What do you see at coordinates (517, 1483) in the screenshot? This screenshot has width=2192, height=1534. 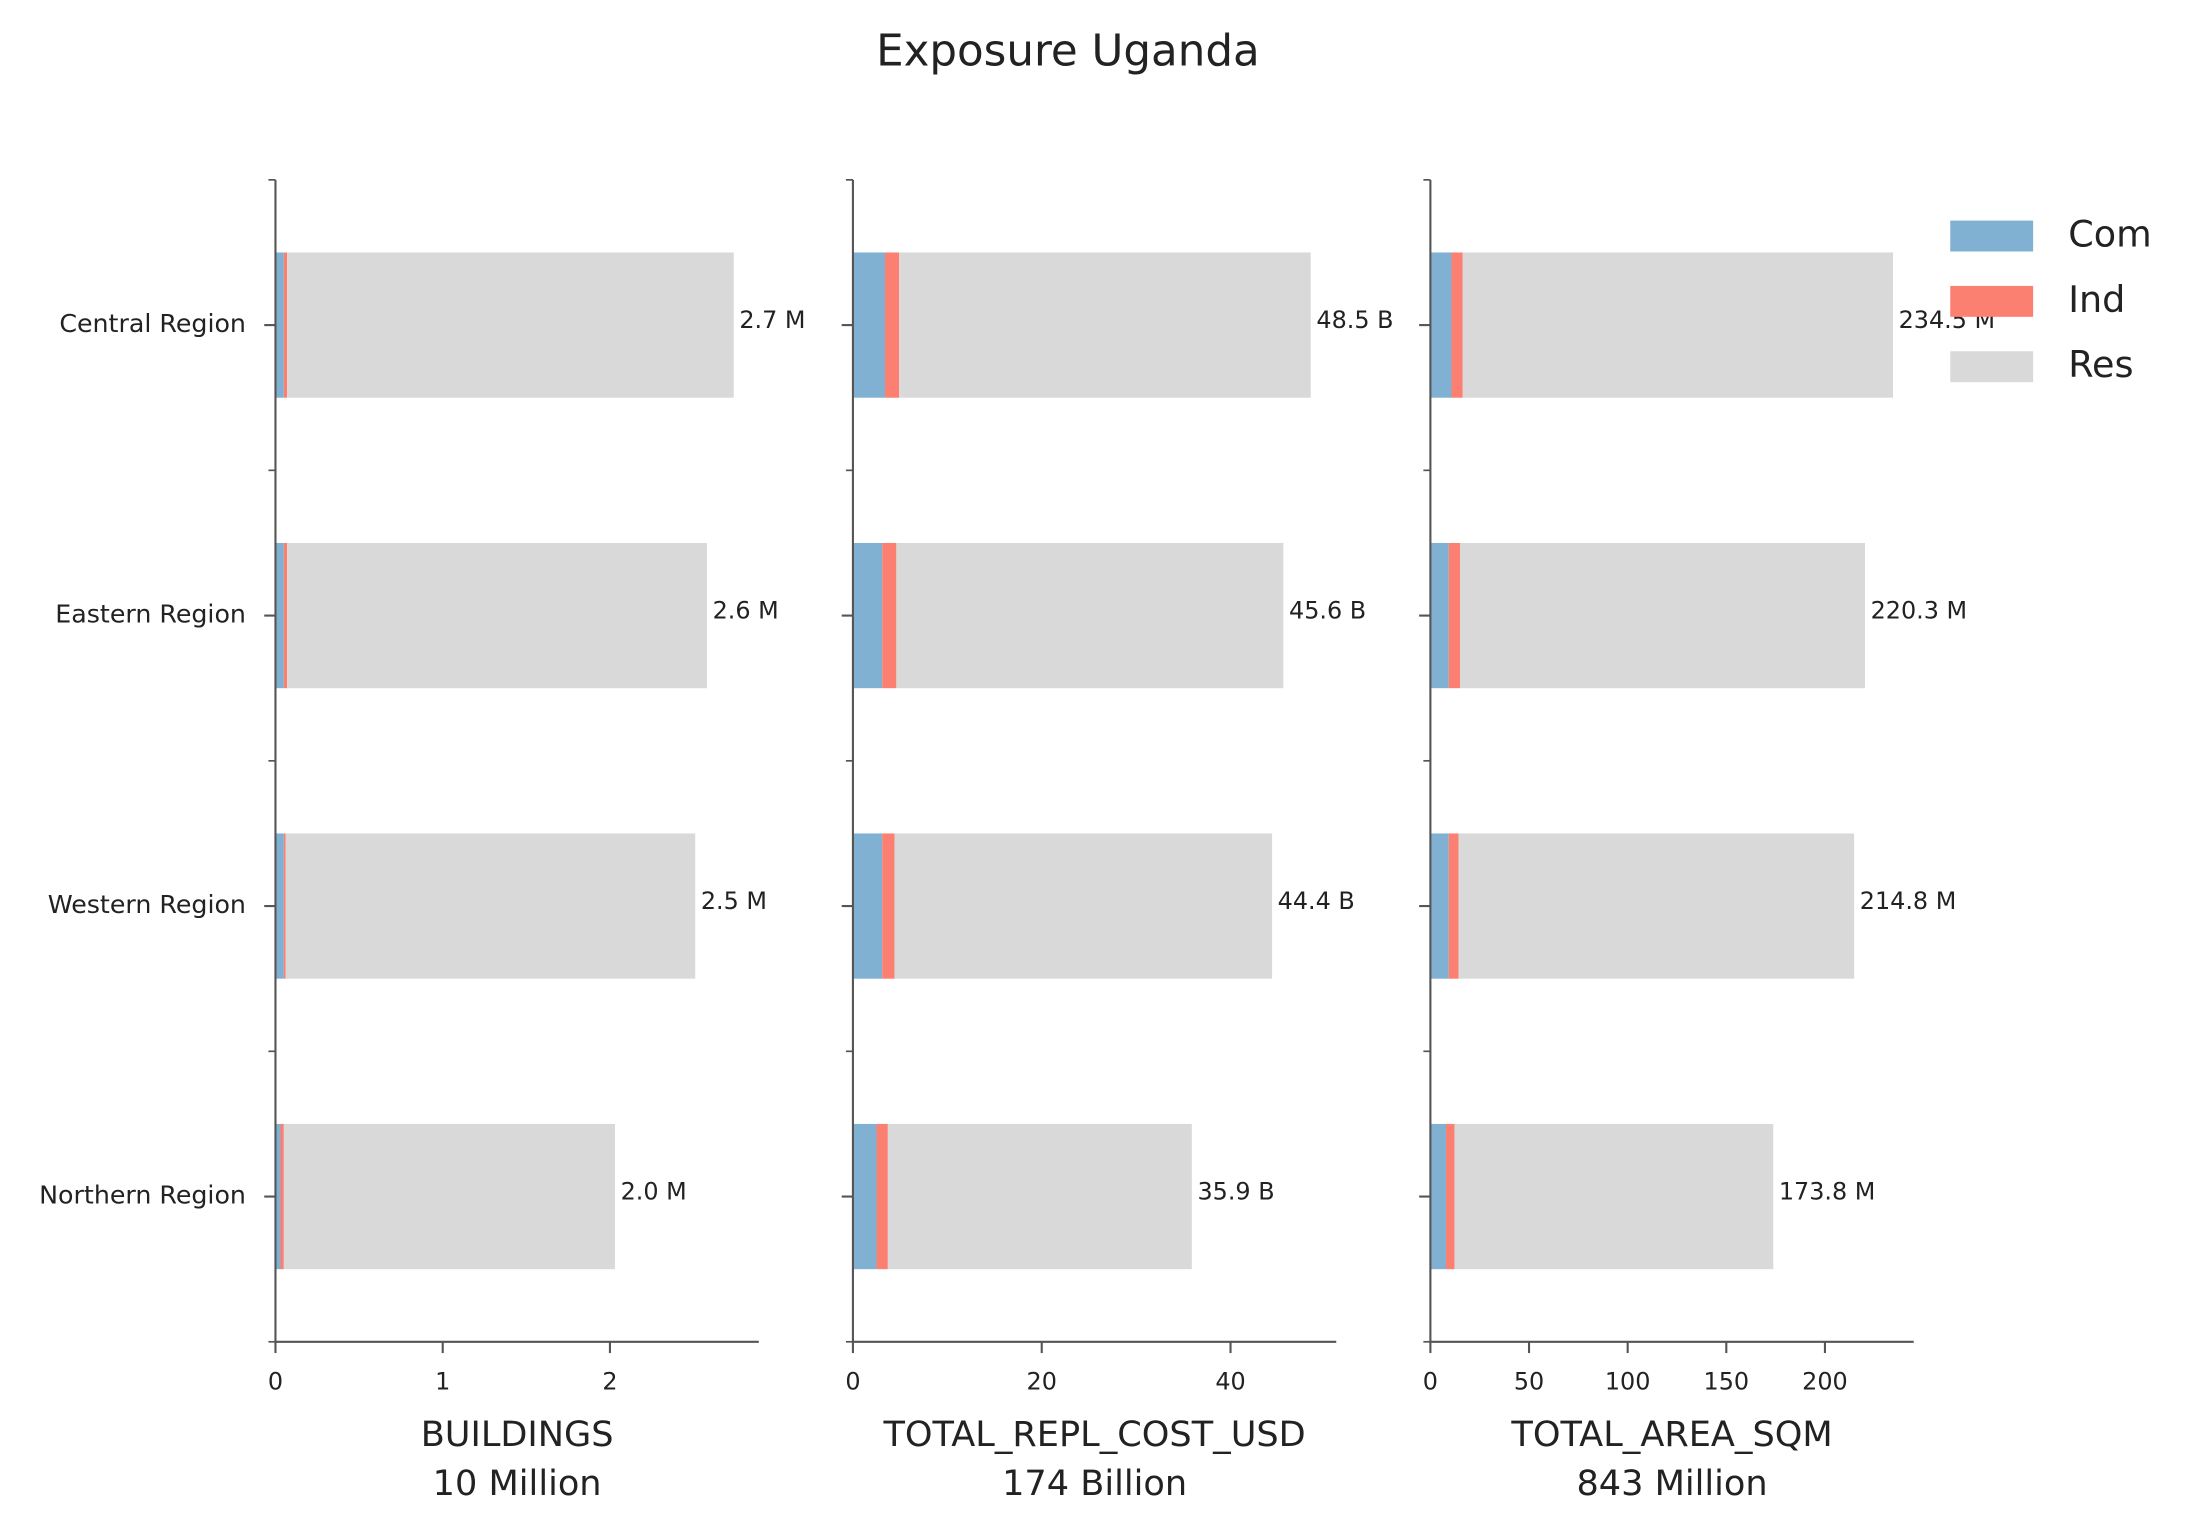 I see `x-axis-sublabel: 10 Million` at bounding box center [517, 1483].